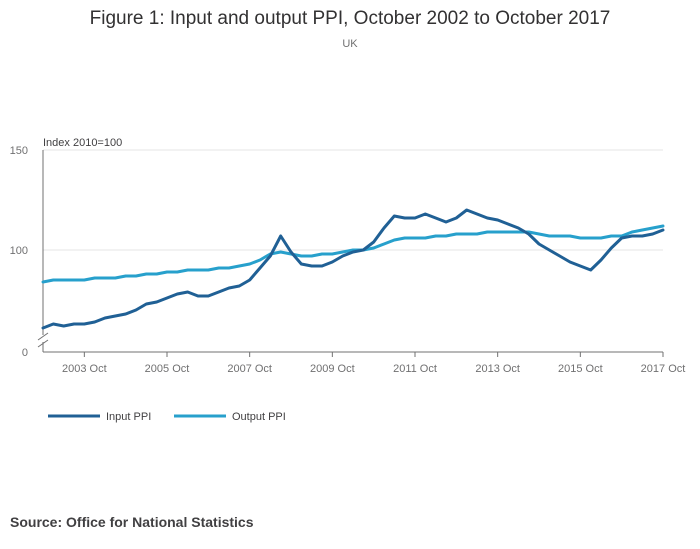  Describe the element at coordinates (249, 369) in the screenshot. I see `x-tick-label: 2007 Oct` at that location.